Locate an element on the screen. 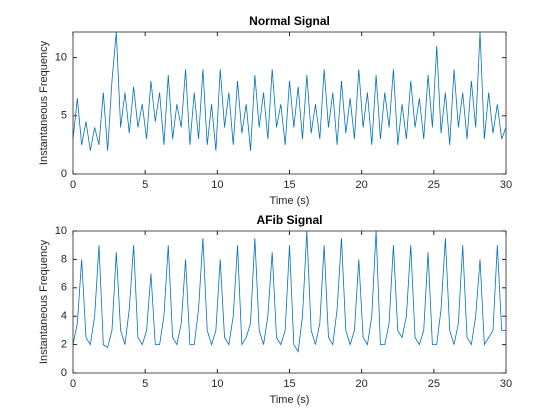 The image size is (560, 420). y-tick-label: 6 is located at coordinates (64, 288).